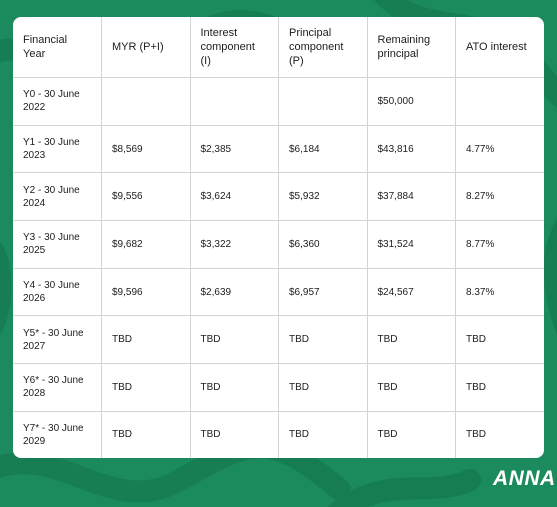 The height and width of the screenshot is (507, 557). I want to click on table-row: Y0 - 30 June 2022 $50,000, so click(278, 101).